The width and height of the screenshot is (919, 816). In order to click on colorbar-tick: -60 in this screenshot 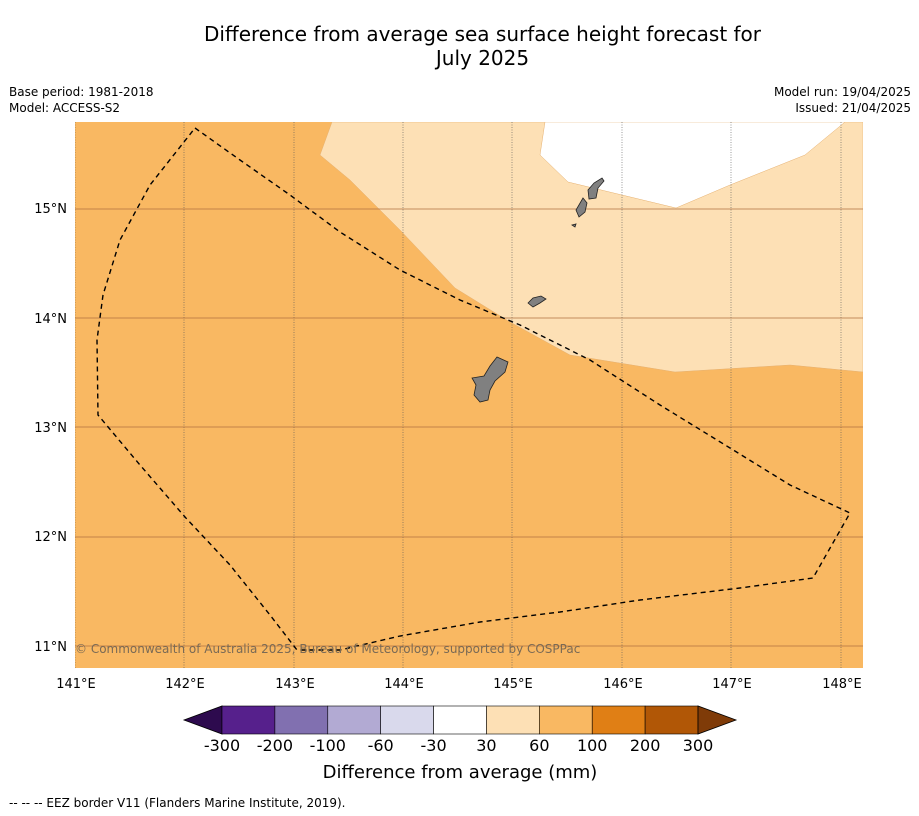, I will do `click(381, 745)`.